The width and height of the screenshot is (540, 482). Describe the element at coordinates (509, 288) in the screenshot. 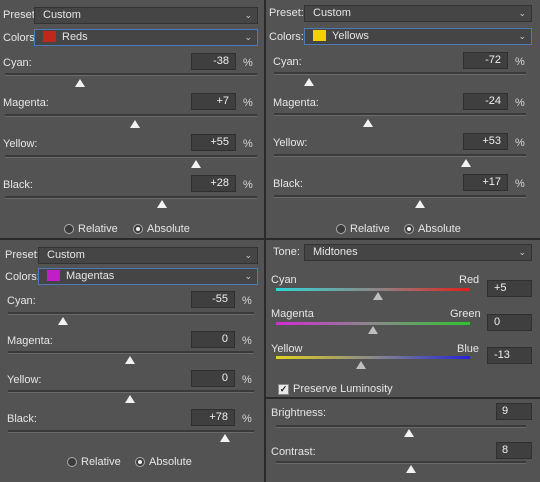

I see `cyan-red-value-field: +5` at that location.